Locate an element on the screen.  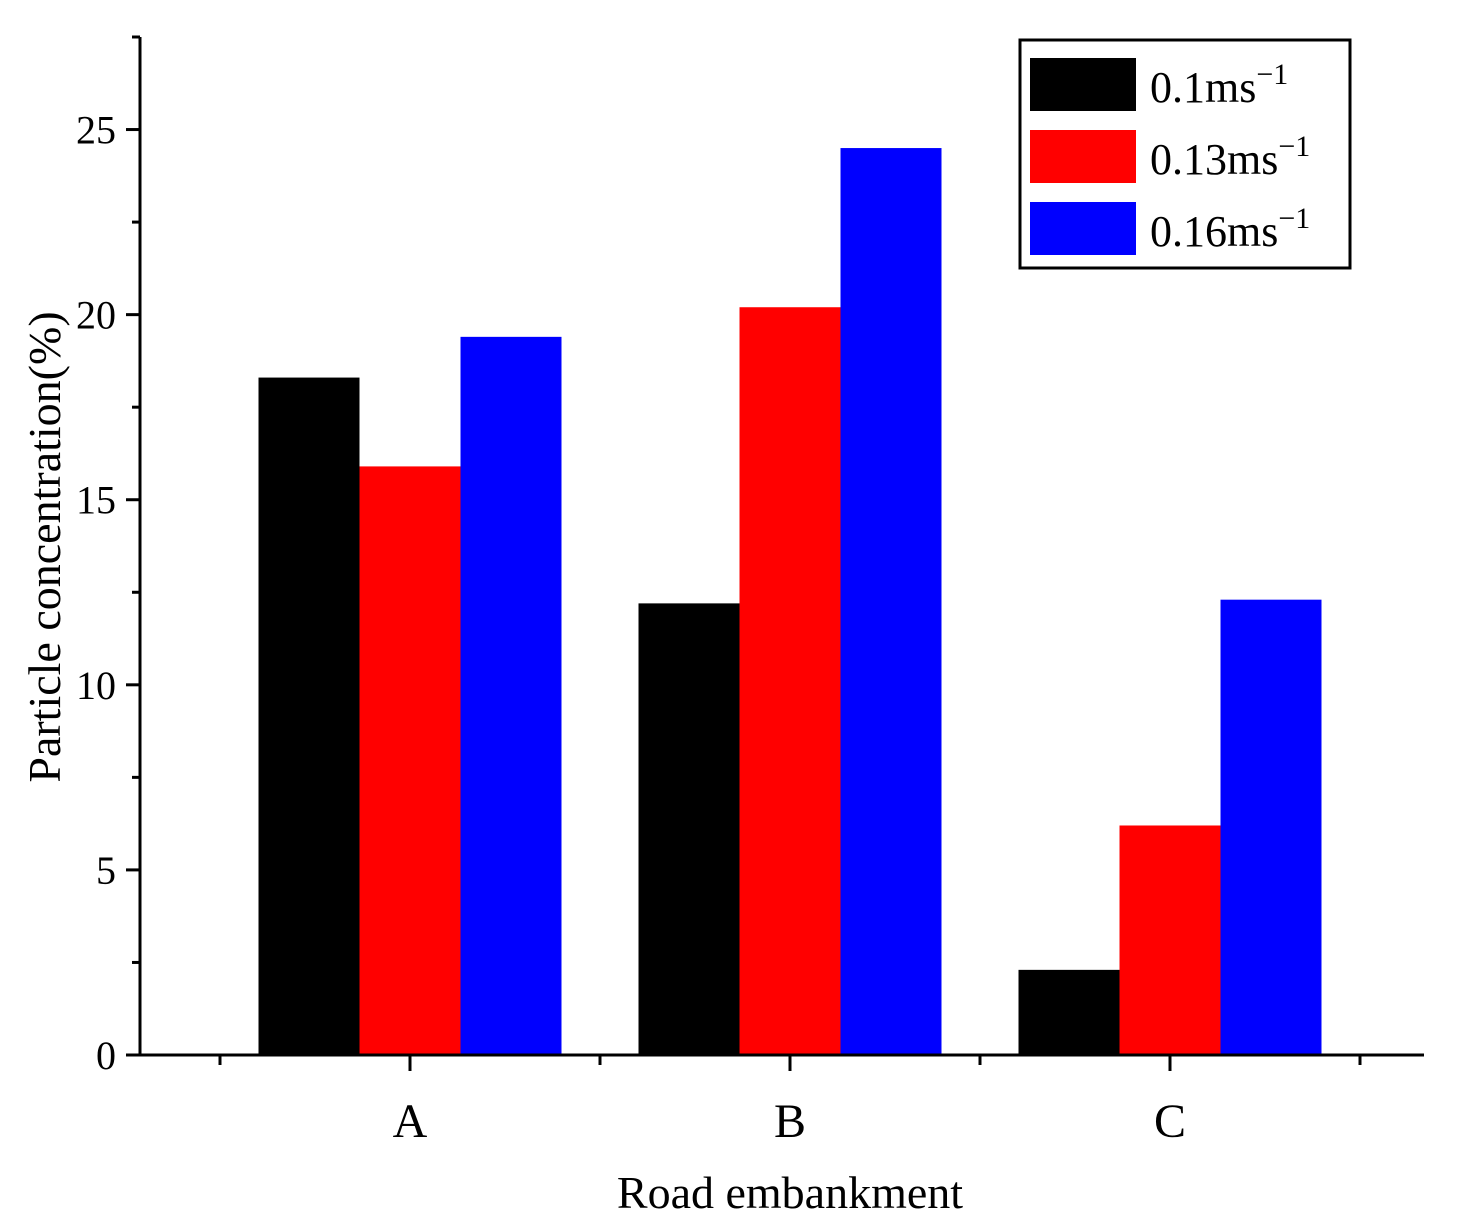
x-tick-label-B: B is located at coordinates (790, 1121).